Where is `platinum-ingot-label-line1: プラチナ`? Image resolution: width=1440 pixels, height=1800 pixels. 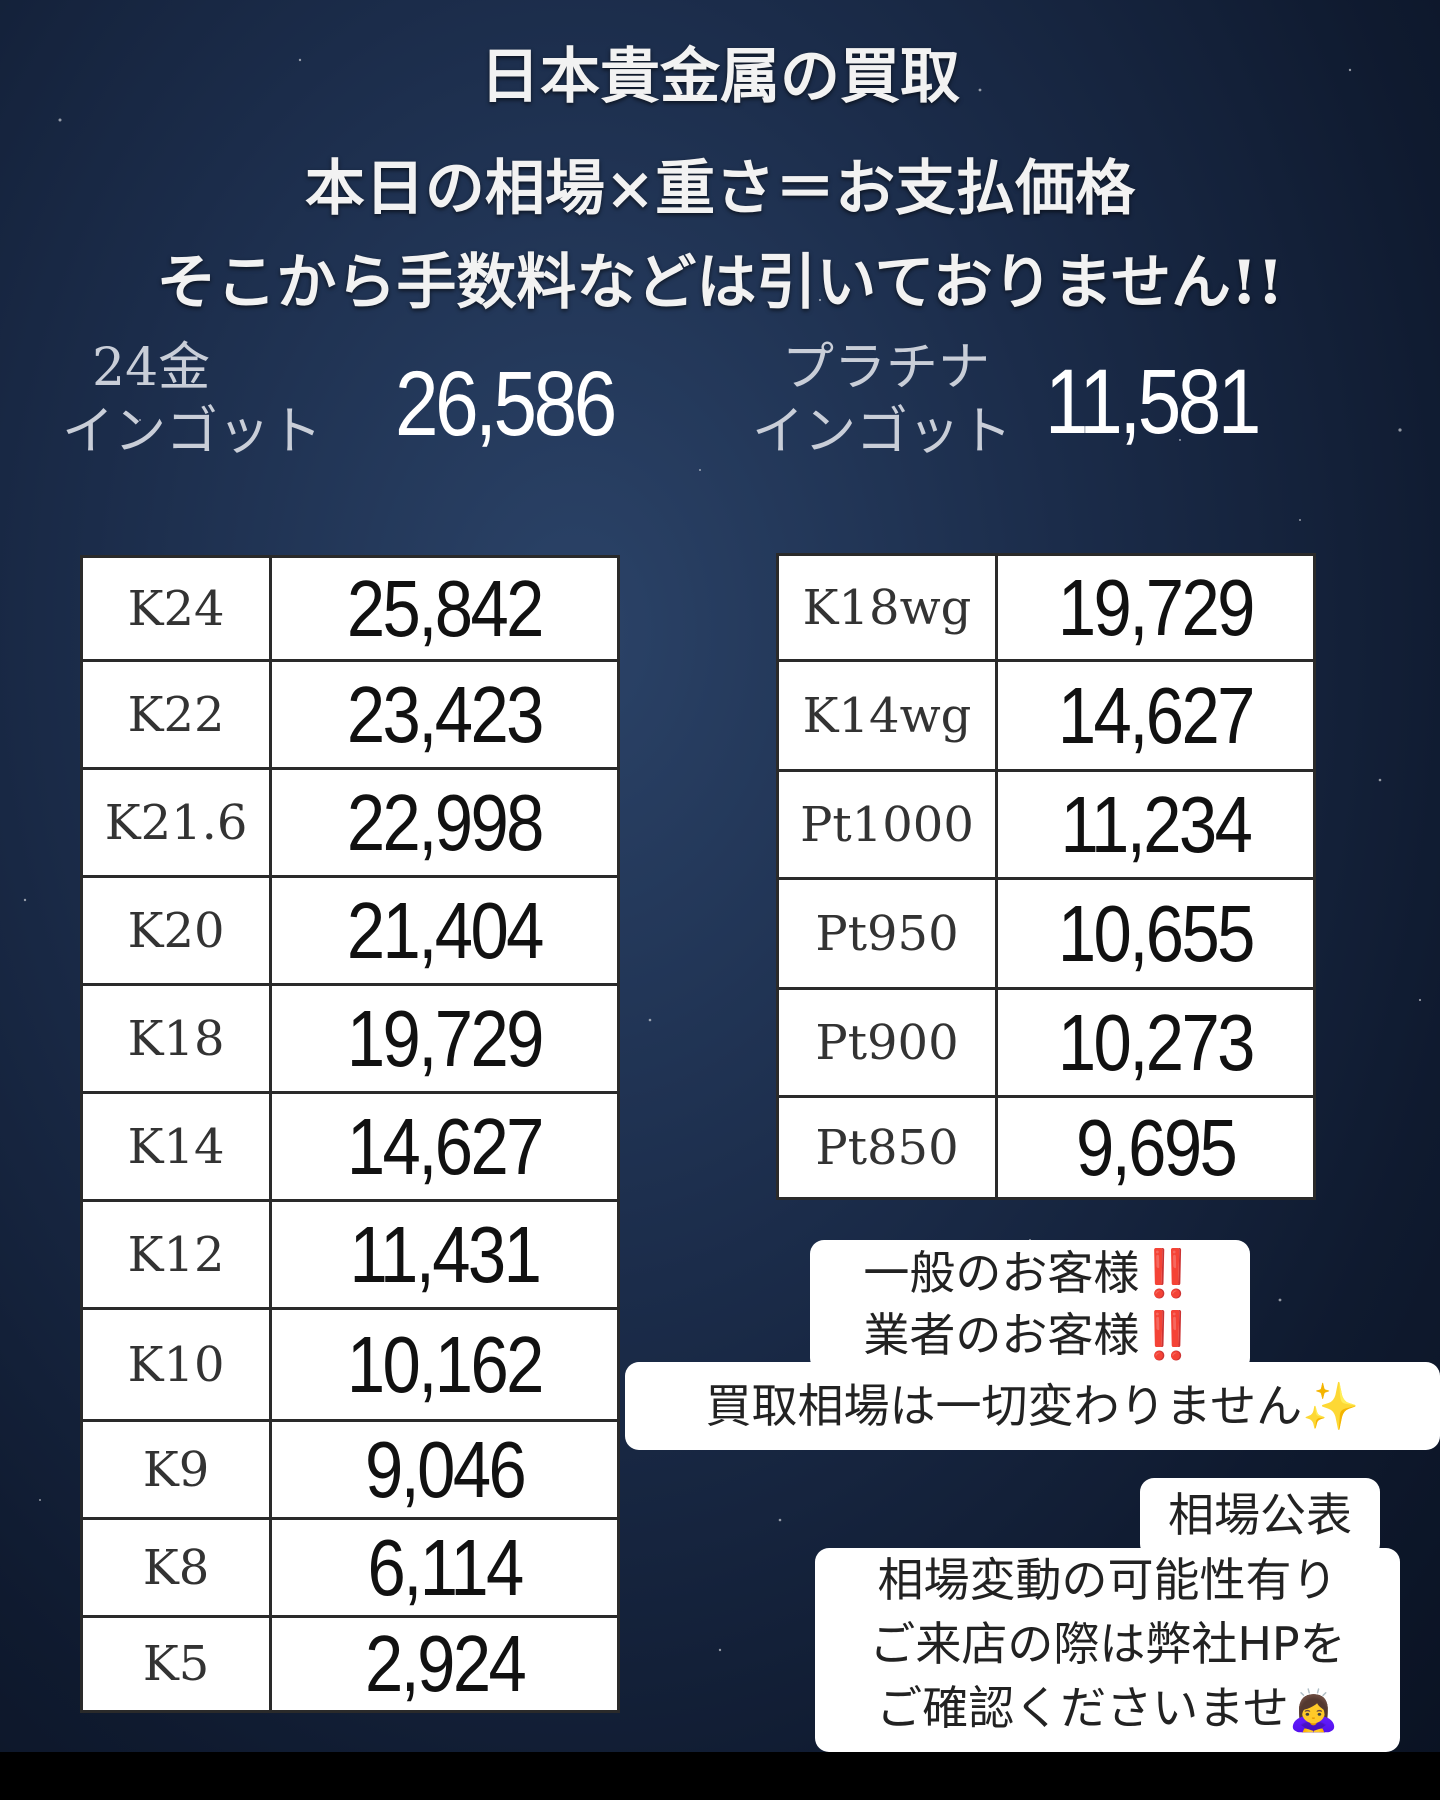
platinum-ingot-label-line1: プラチナ is located at coordinates (886, 368).